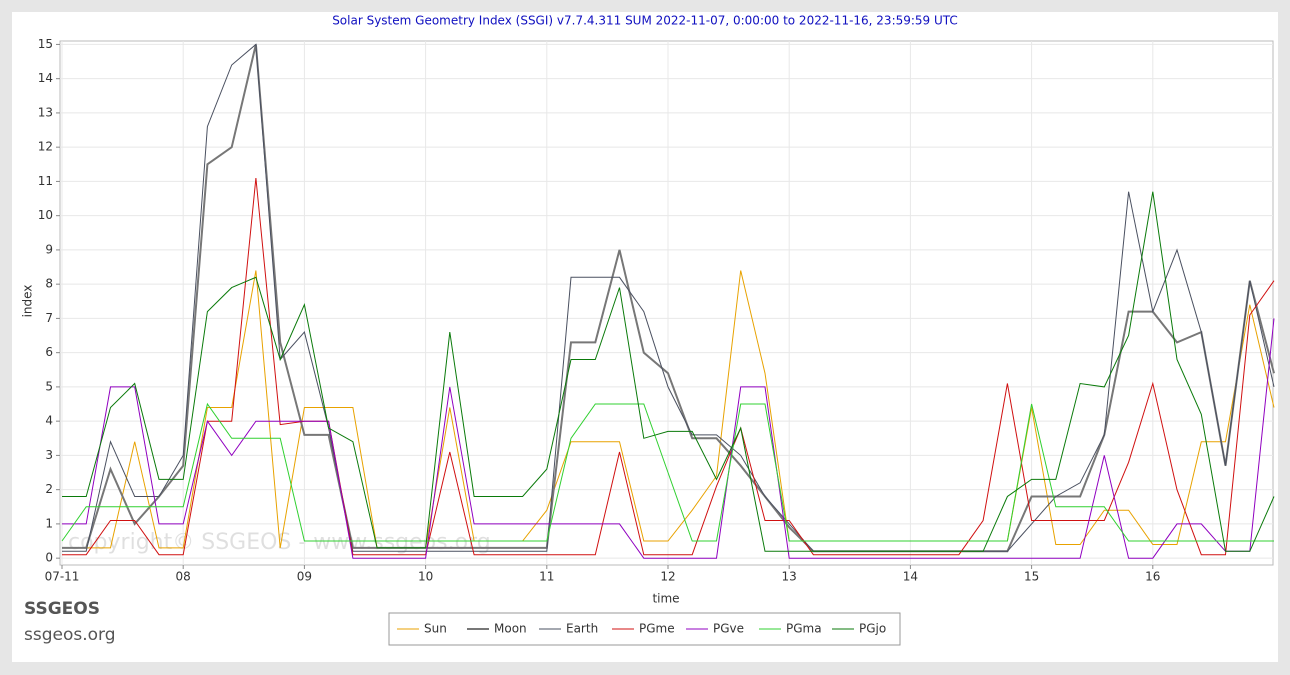 Image resolution: width=1290 pixels, height=675 pixels. I want to click on x-tick-label: 14, so click(910, 577).